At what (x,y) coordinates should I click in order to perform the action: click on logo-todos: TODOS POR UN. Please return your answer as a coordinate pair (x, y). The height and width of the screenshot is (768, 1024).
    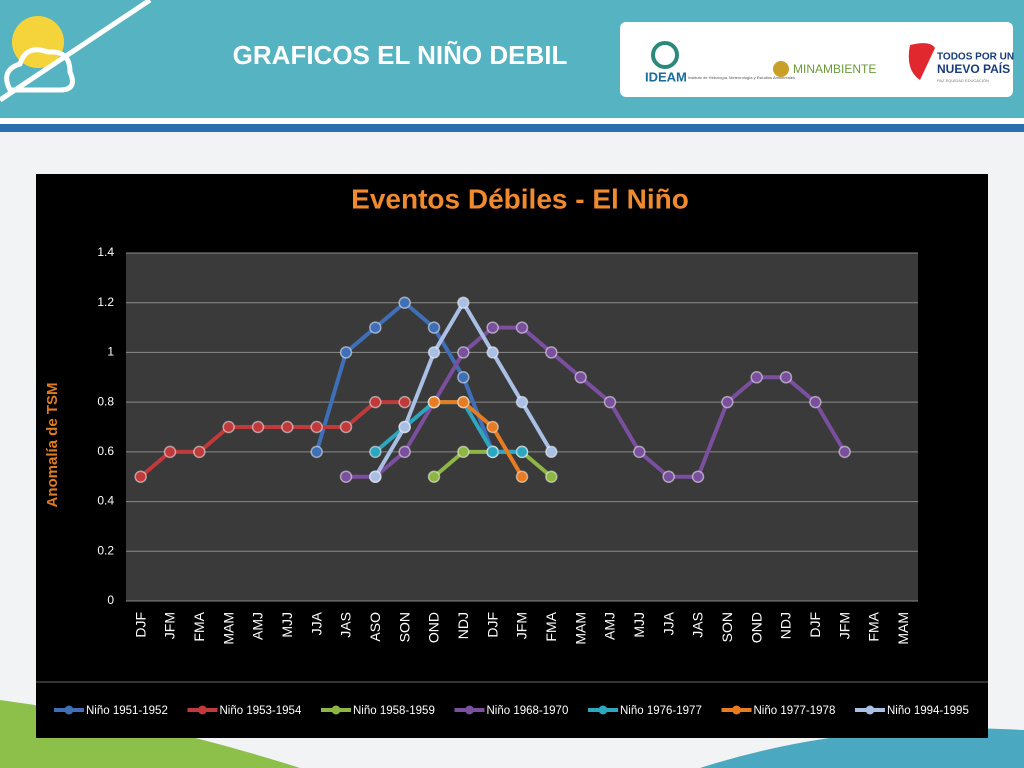
    Looking at the image, I should click on (975, 57).